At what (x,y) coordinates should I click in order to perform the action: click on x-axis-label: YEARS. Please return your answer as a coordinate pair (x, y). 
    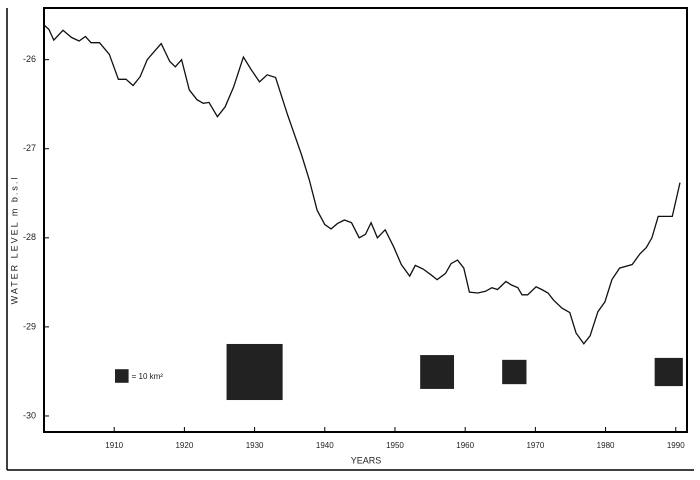
    Looking at the image, I should click on (366, 460).